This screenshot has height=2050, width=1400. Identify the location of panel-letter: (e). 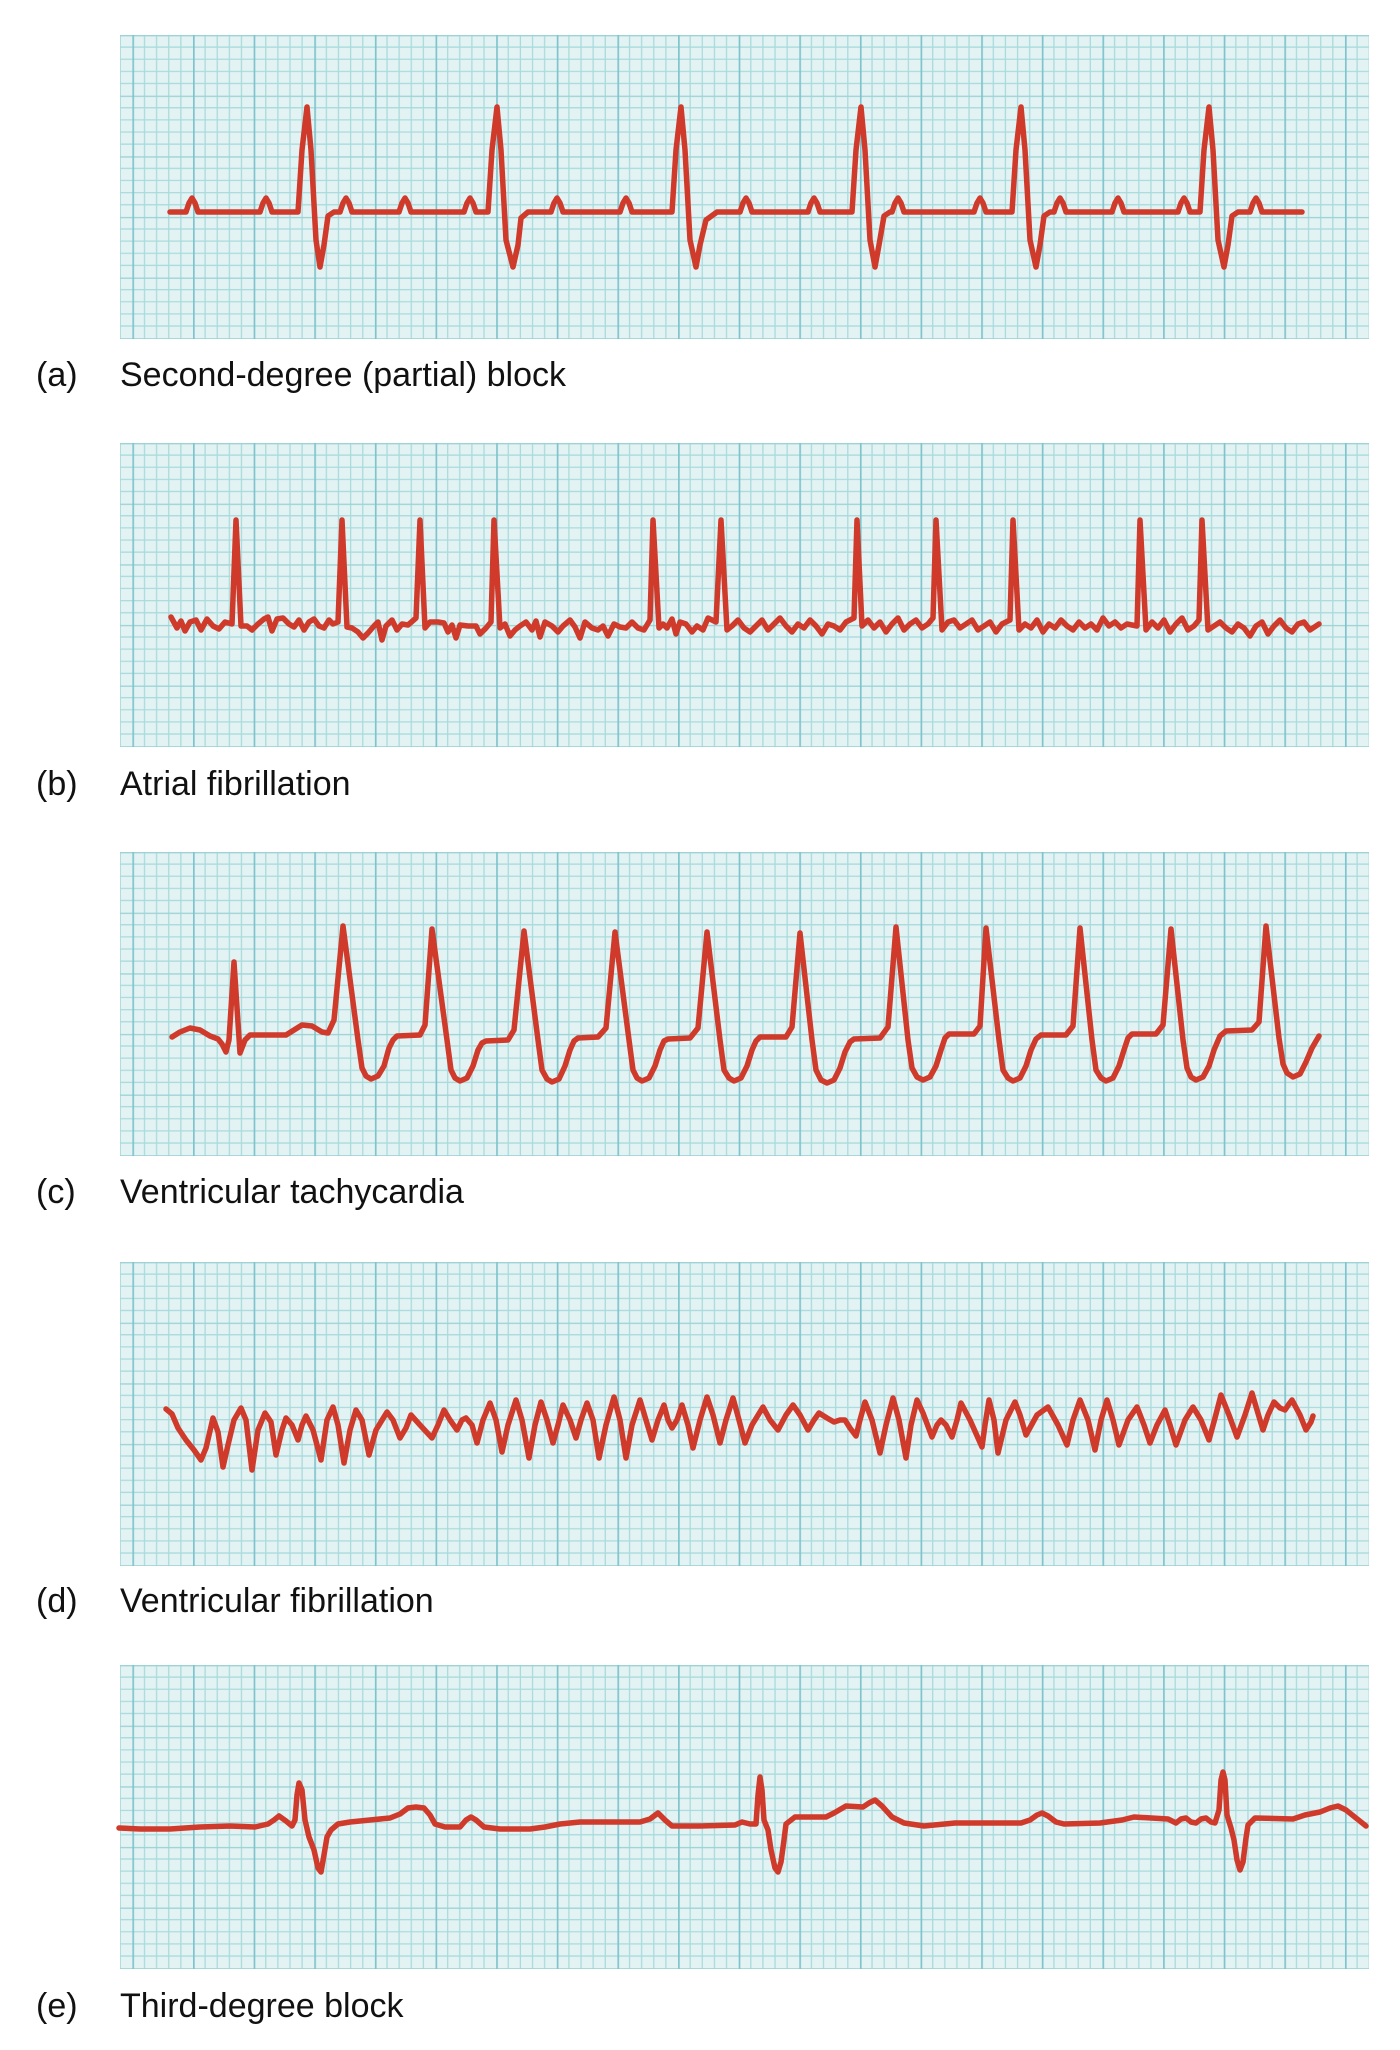
(57, 2006).